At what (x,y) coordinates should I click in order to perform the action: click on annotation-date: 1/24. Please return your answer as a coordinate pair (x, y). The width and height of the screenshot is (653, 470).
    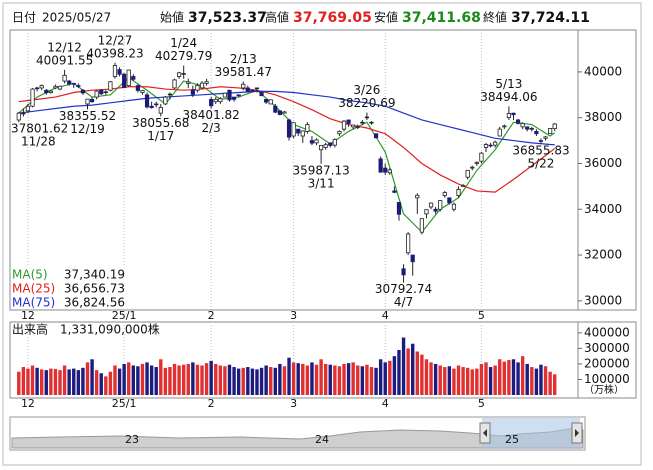
    Looking at the image, I should click on (183, 43).